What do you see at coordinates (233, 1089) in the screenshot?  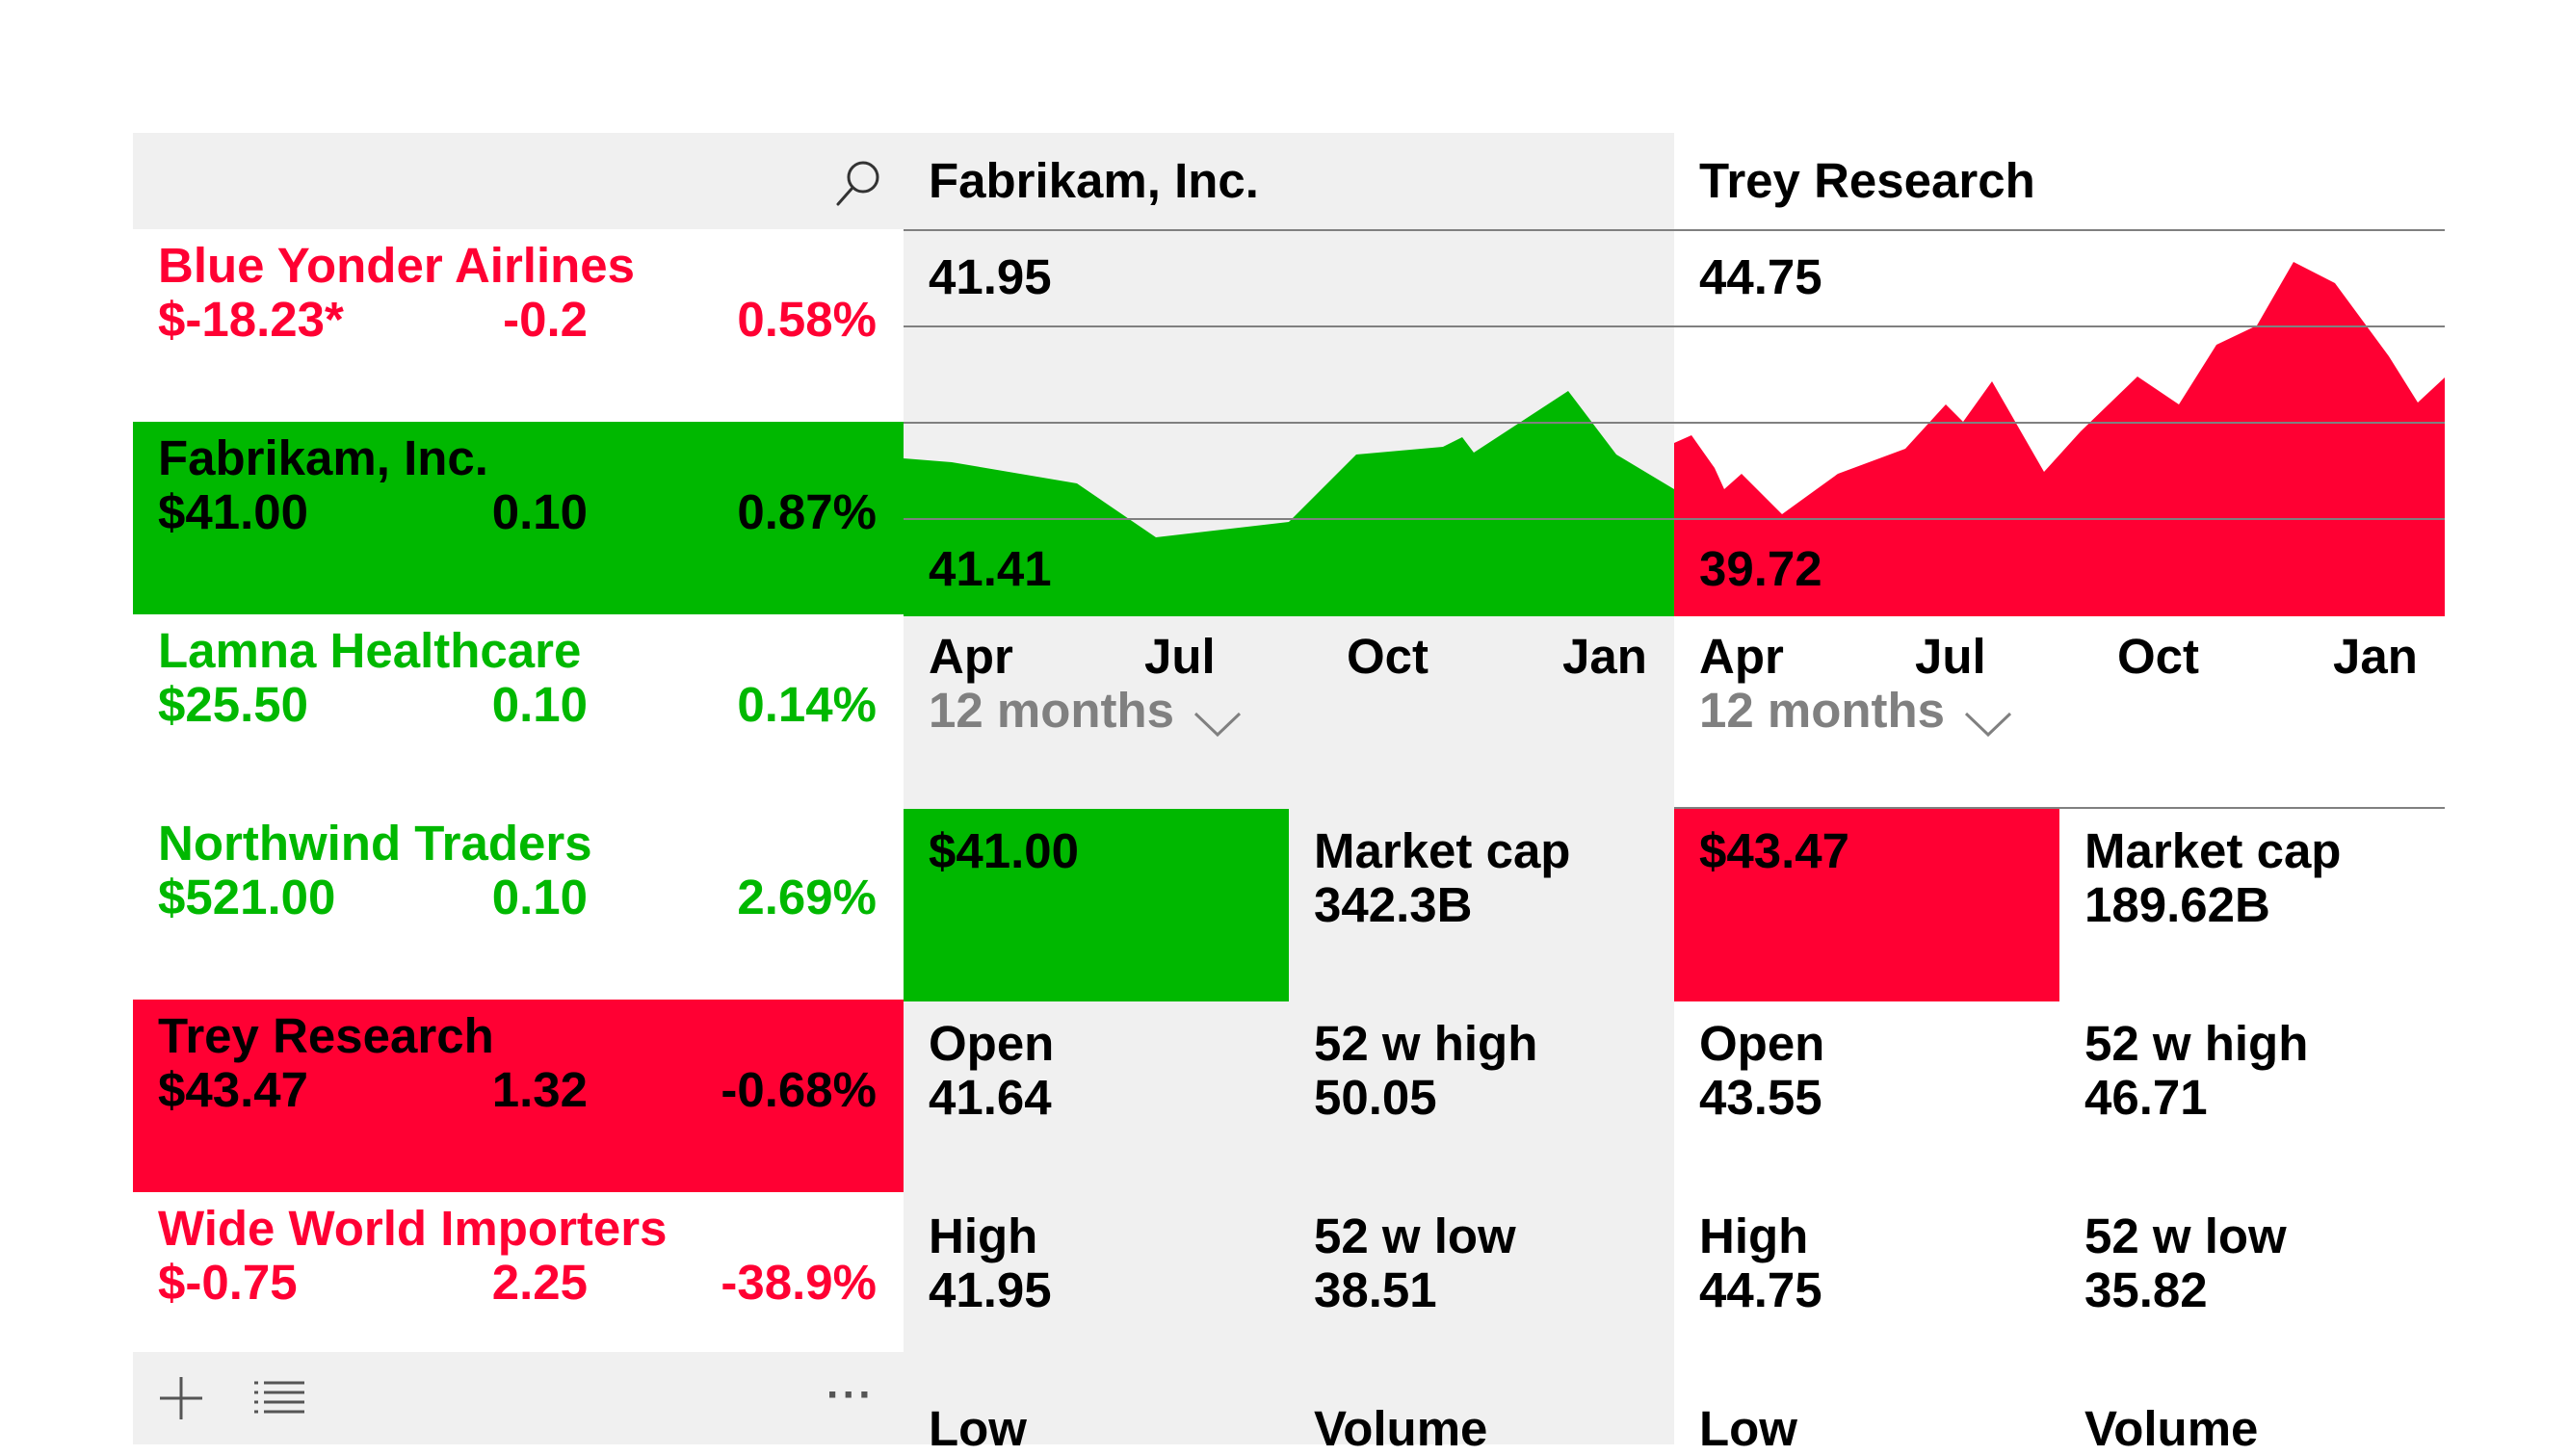 I see `watchlist-item-price: $43.47` at bounding box center [233, 1089].